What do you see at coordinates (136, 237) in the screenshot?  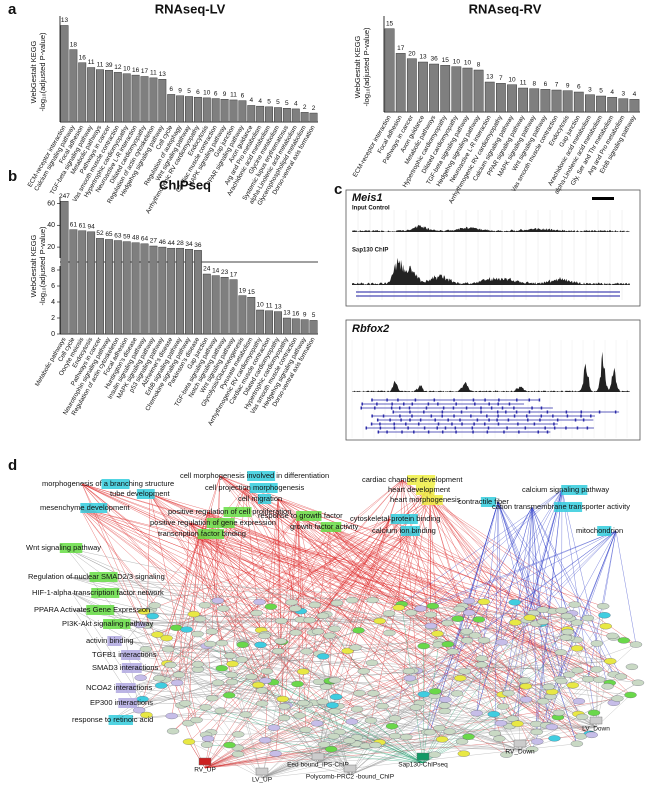 I see `bar-label: 48` at bounding box center [136, 237].